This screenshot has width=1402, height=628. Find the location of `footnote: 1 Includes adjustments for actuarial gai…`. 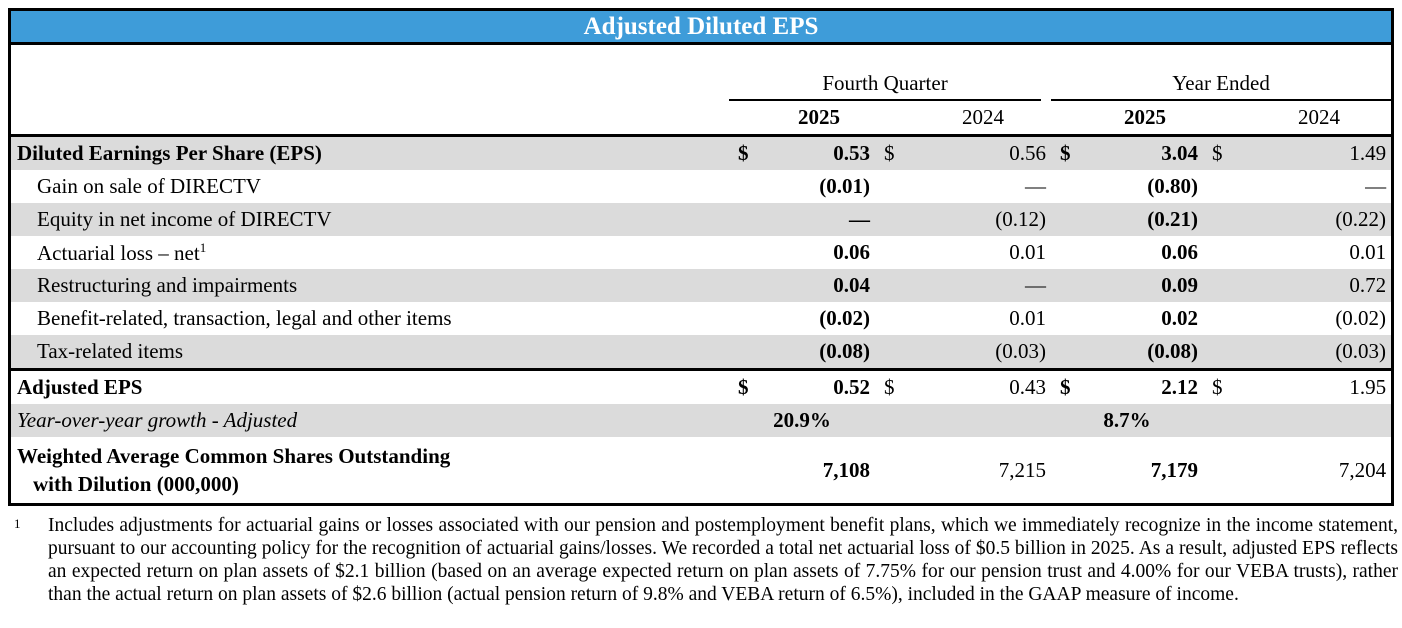

footnote: 1 Includes adjustments for actuarial gai… is located at coordinates (704, 560).